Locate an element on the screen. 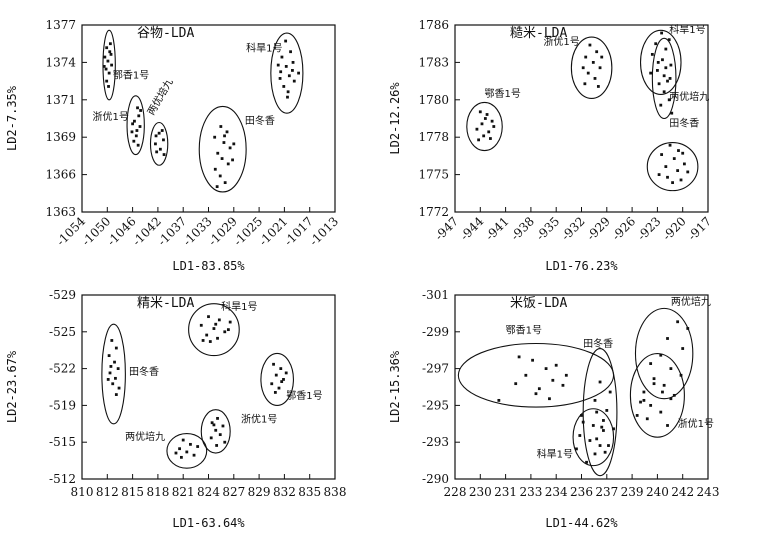 The width and height of the screenshot is (767, 544). x-tick-label: 236 is located at coordinates (581, 492).